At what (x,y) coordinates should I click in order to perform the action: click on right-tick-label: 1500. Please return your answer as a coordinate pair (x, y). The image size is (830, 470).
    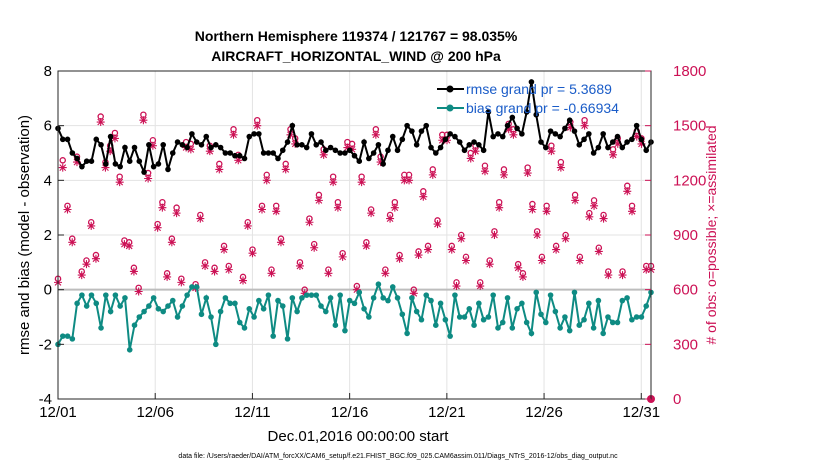
    Looking at the image, I should click on (689, 126).